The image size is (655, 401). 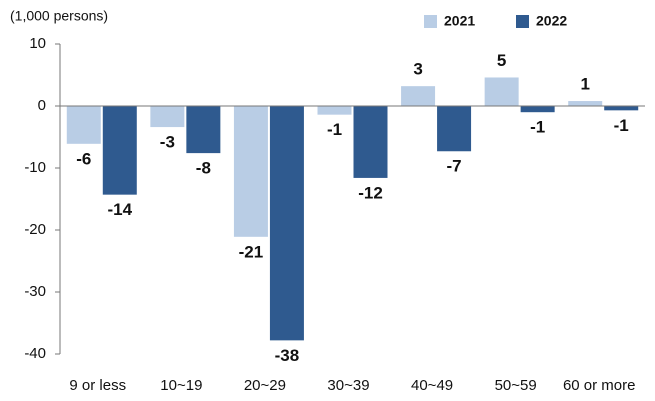 What do you see at coordinates (501, 60) in the screenshot?
I see `data-label: 5` at bounding box center [501, 60].